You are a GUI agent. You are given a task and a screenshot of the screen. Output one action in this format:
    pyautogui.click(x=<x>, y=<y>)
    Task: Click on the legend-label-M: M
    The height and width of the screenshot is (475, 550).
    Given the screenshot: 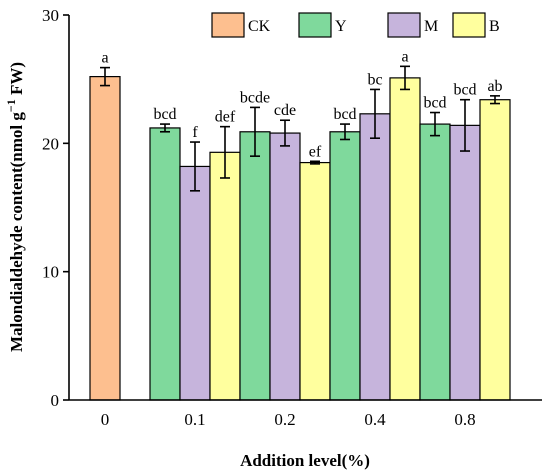 What is the action you would take?
    pyautogui.click(x=431, y=26)
    